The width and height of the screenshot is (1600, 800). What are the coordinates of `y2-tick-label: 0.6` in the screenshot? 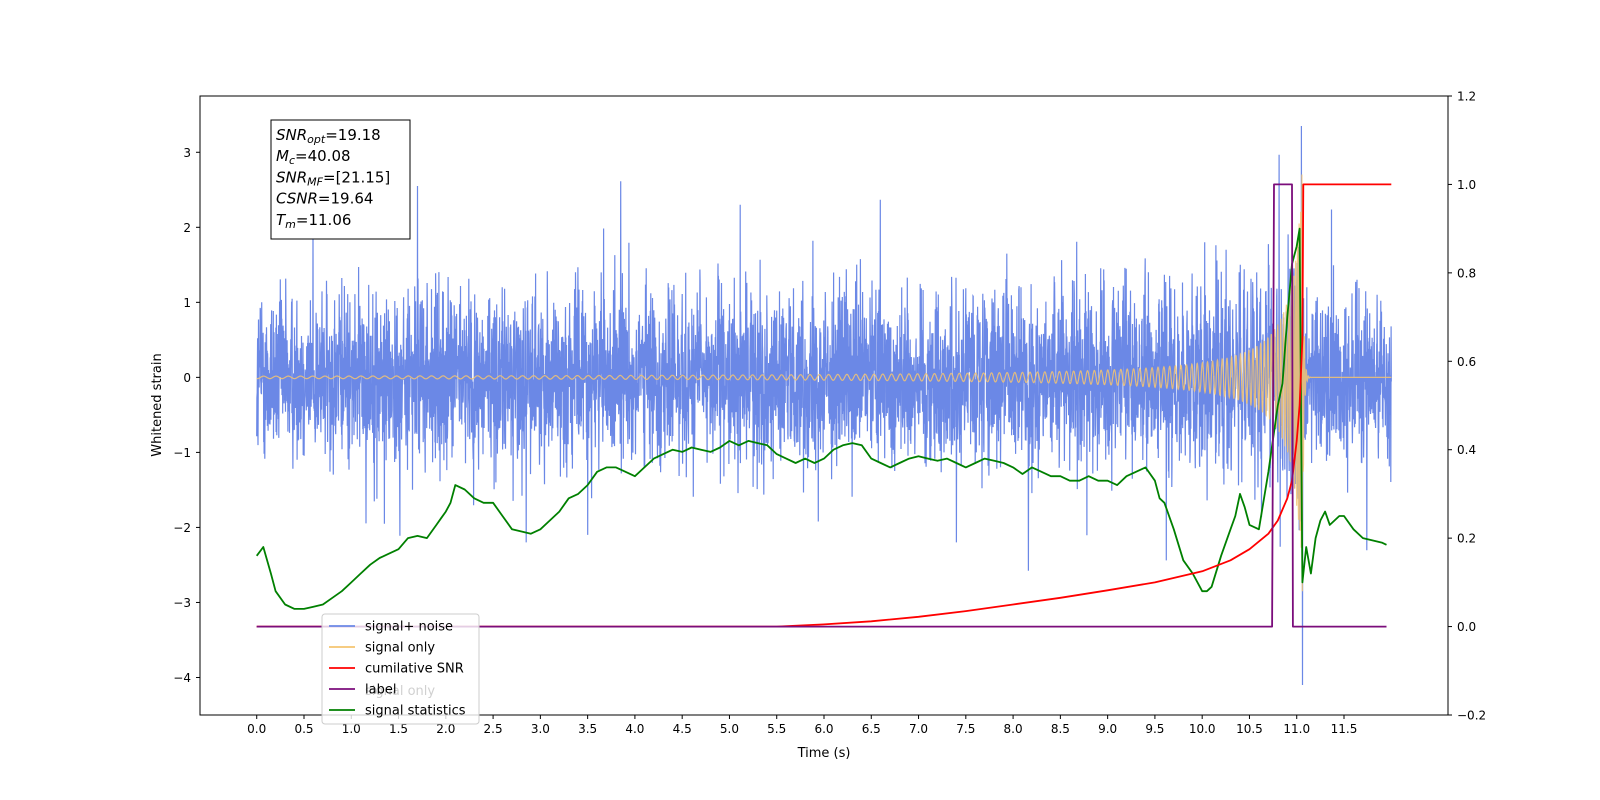 It's located at (1466, 362).